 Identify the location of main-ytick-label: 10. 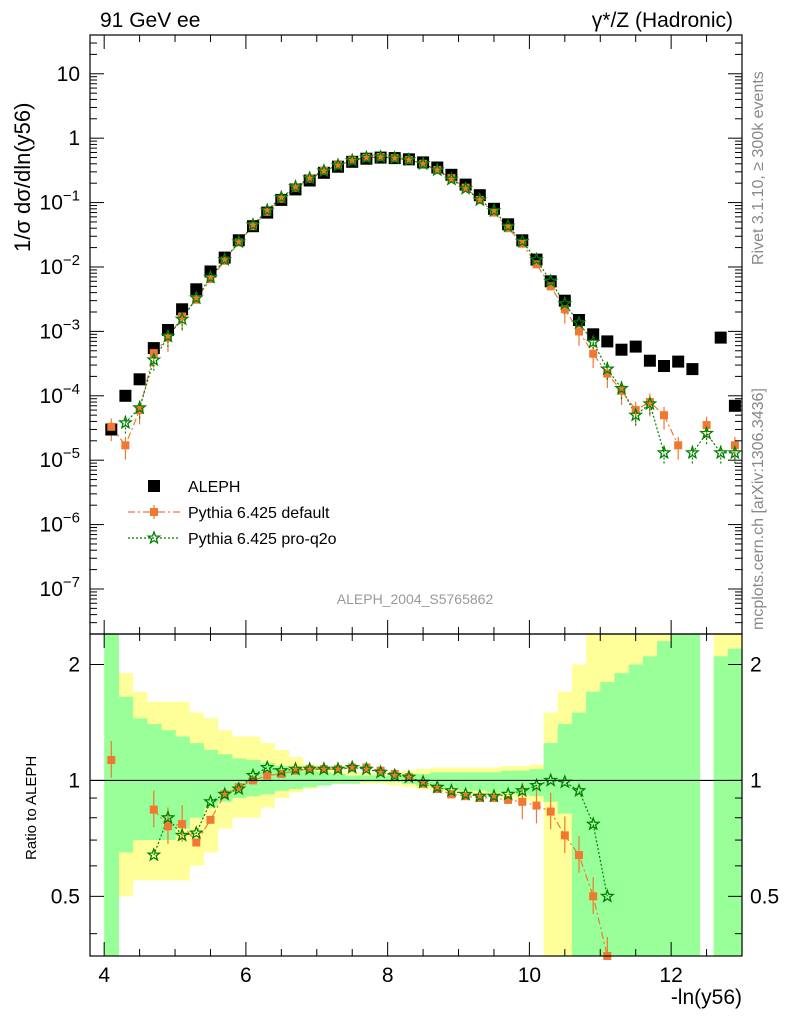
(68, 74).